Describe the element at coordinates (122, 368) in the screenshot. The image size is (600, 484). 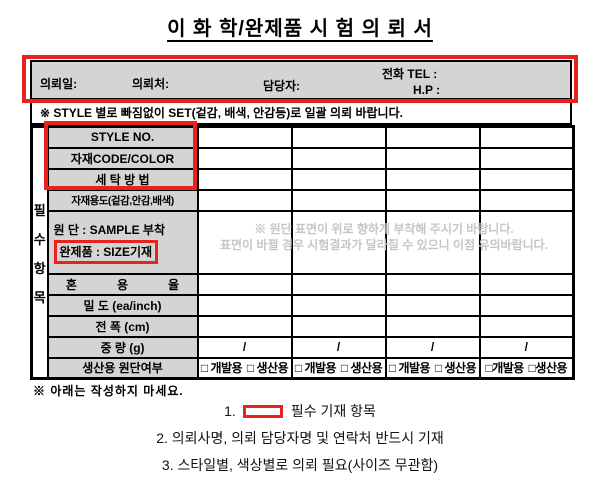
I see `production-fabric-label: 생산용 원단여부` at that location.